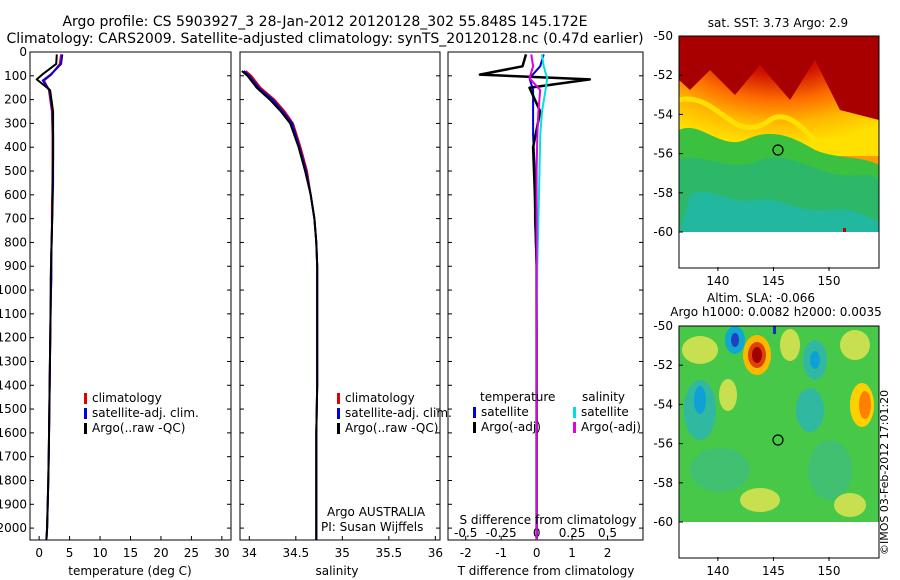  I want to click on depth-tick-label: 2000, so click(13, 528).